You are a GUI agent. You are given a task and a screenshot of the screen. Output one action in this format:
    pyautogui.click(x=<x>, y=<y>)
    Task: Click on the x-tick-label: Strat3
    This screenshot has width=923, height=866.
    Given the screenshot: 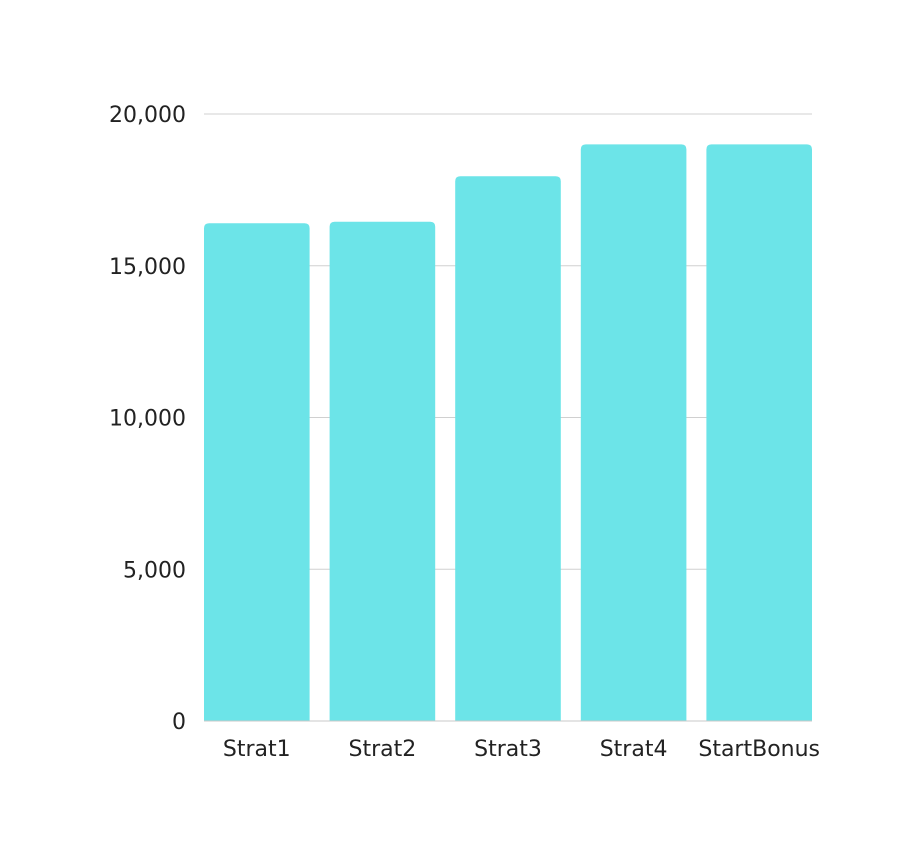 What is the action you would take?
    pyautogui.click(x=508, y=749)
    